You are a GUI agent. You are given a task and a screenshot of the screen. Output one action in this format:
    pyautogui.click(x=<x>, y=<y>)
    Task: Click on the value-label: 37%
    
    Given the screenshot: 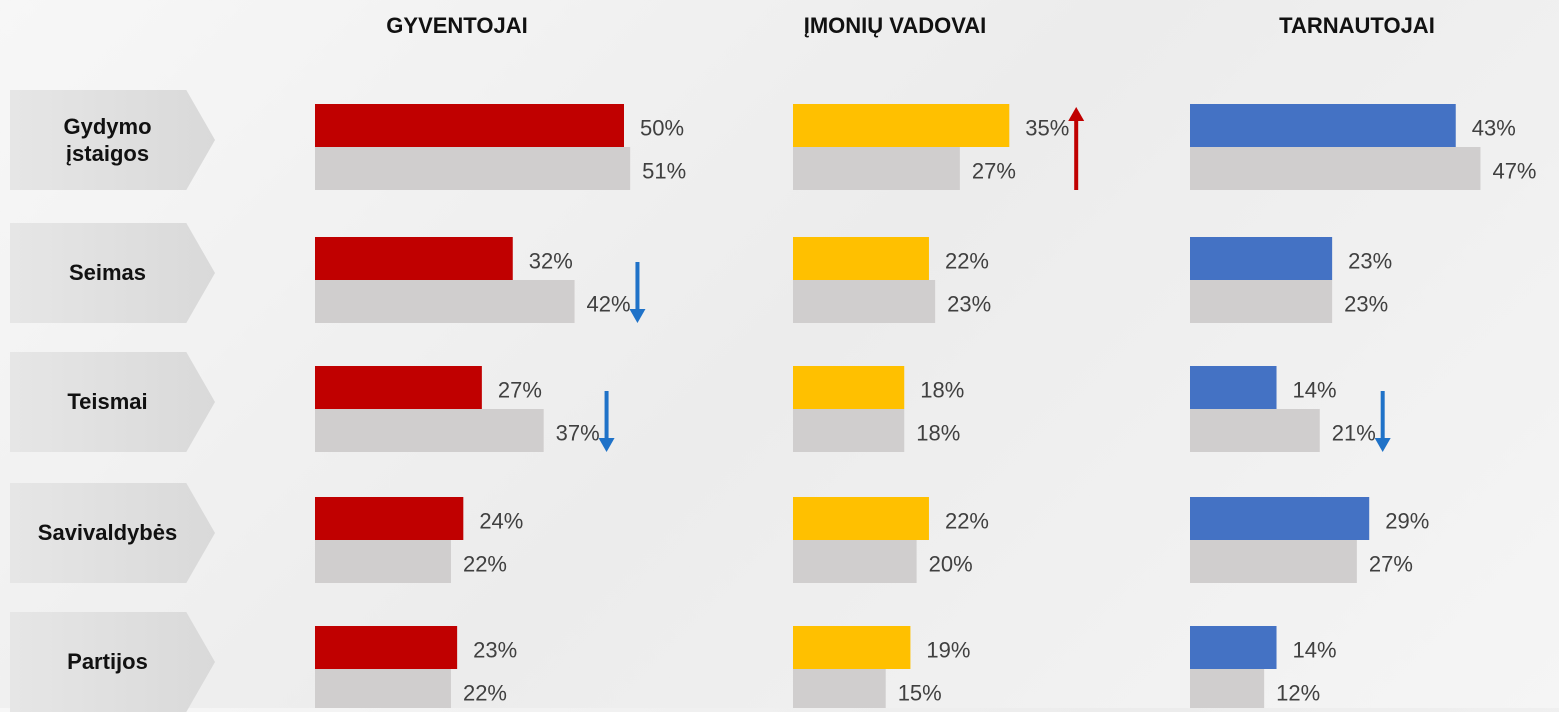 What is the action you would take?
    pyautogui.click(x=578, y=432)
    